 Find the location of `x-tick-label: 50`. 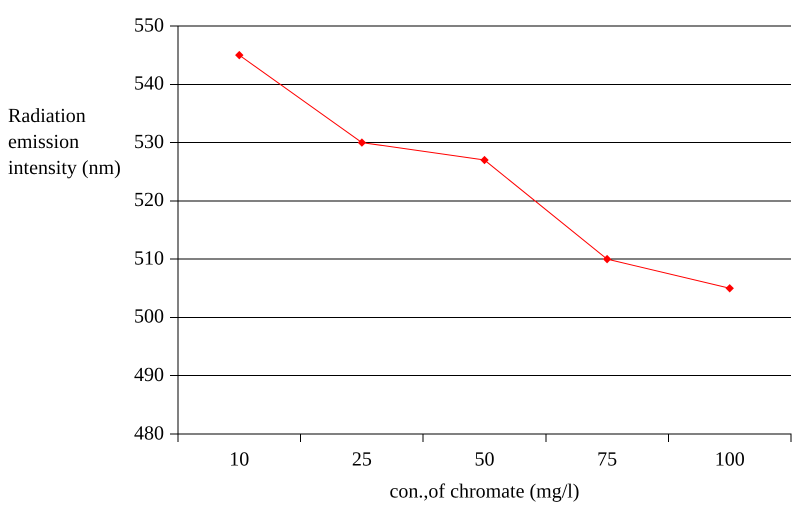

x-tick-label: 50 is located at coordinates (484, 459).